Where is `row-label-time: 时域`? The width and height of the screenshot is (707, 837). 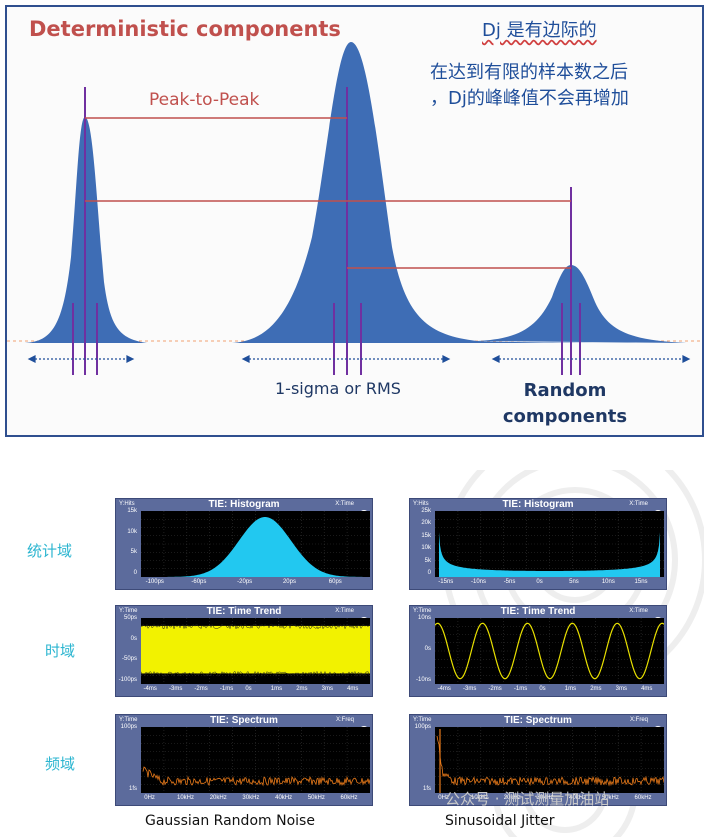 row-label-time: 时域 is located at coordinates (60, 651).